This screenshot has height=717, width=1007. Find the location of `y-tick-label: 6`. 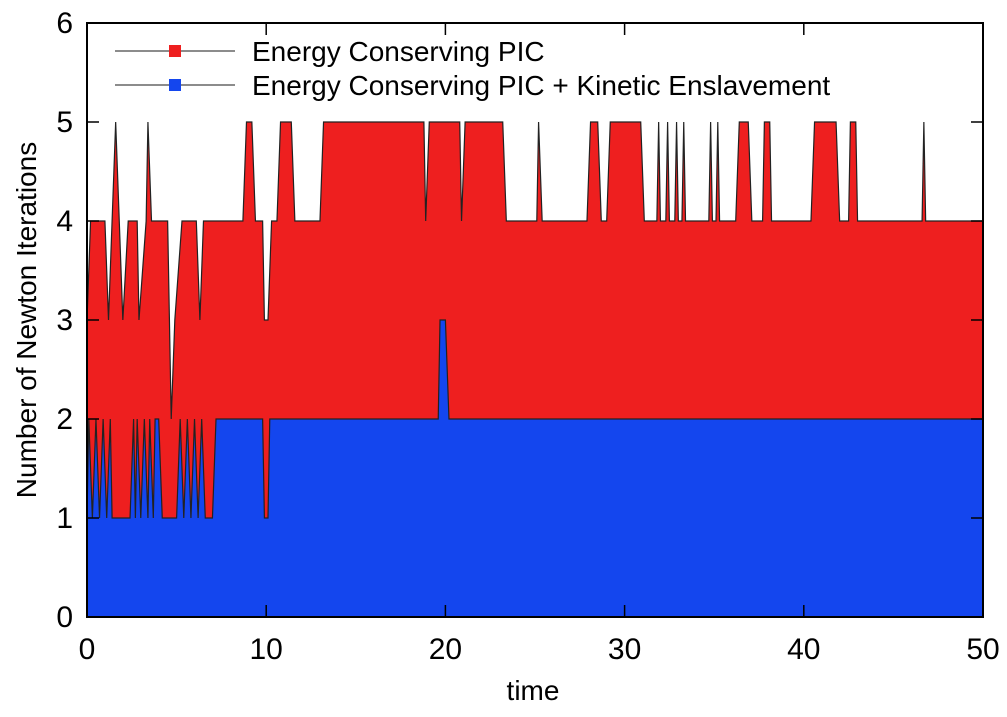

y-tick-label: 6 is located at coordinates (64, 23).